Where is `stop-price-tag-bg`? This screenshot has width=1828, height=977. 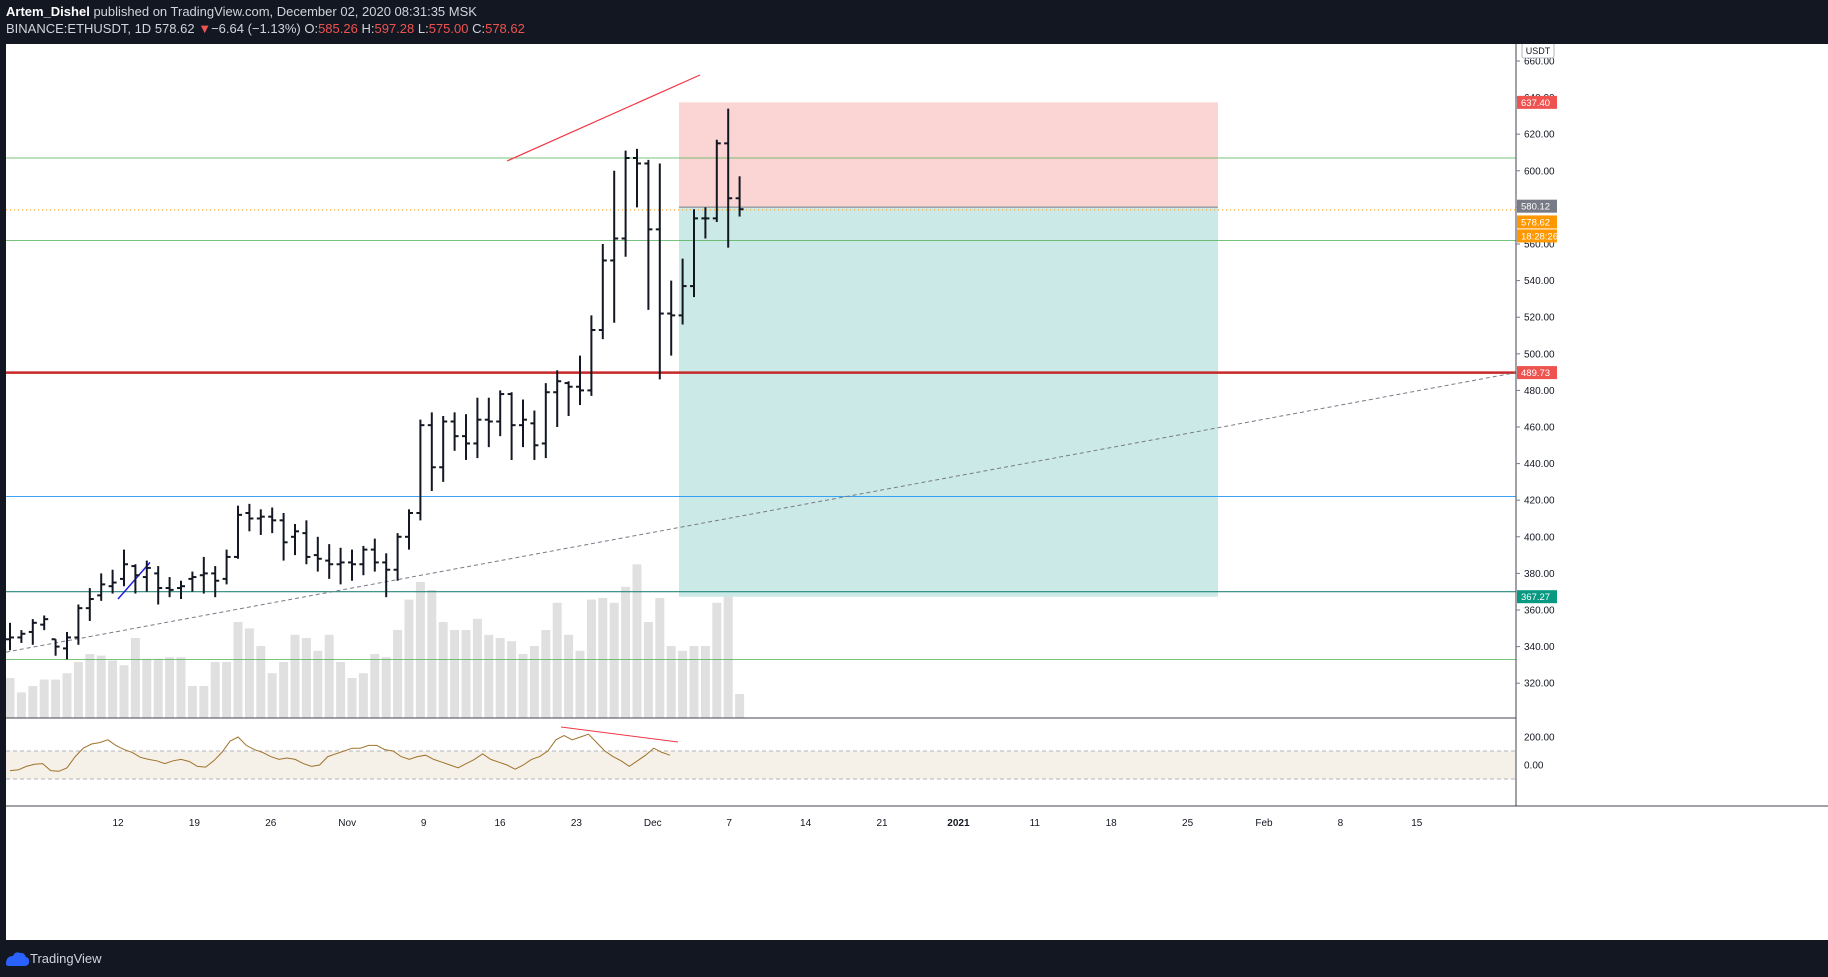
stop-price-tag-bg is located at coordinates (1537, 597).